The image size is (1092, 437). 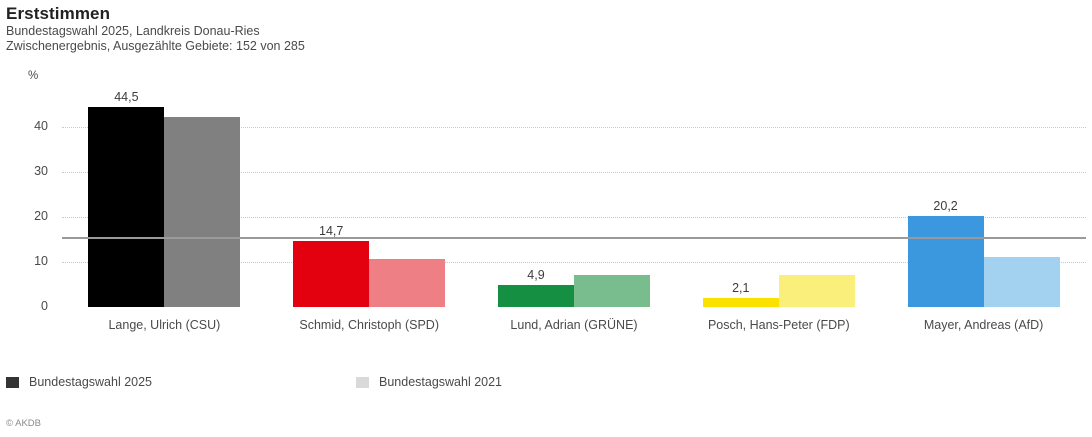 I want to click on y-tick-label: 10, so click(x=41, y=261).